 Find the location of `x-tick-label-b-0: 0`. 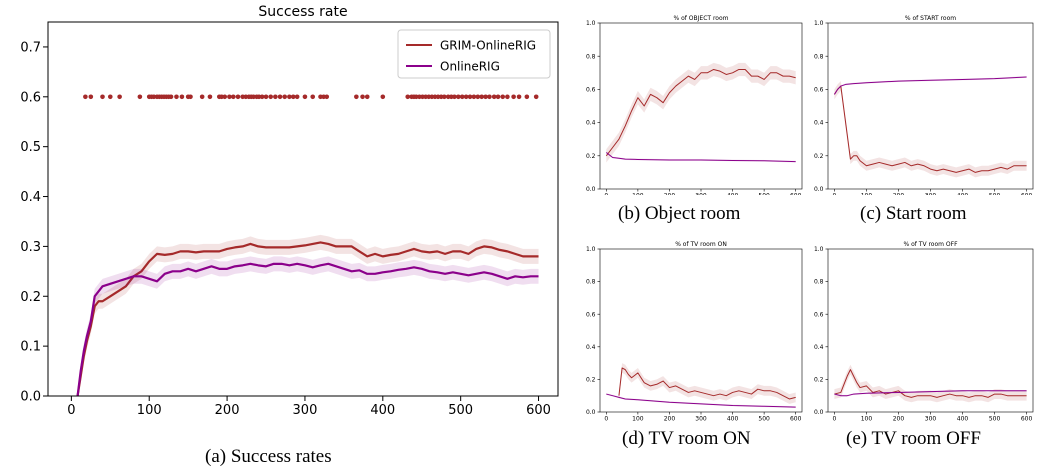

x-tick-label-b-0: 0 is located at coordinates (606, 194).